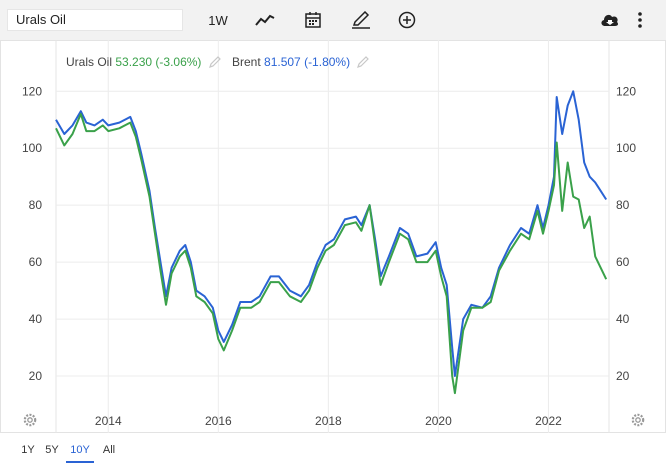 This screenshot has width=666, height=467. I want to click on y-tick-label-left: 40, so click(36, 319).